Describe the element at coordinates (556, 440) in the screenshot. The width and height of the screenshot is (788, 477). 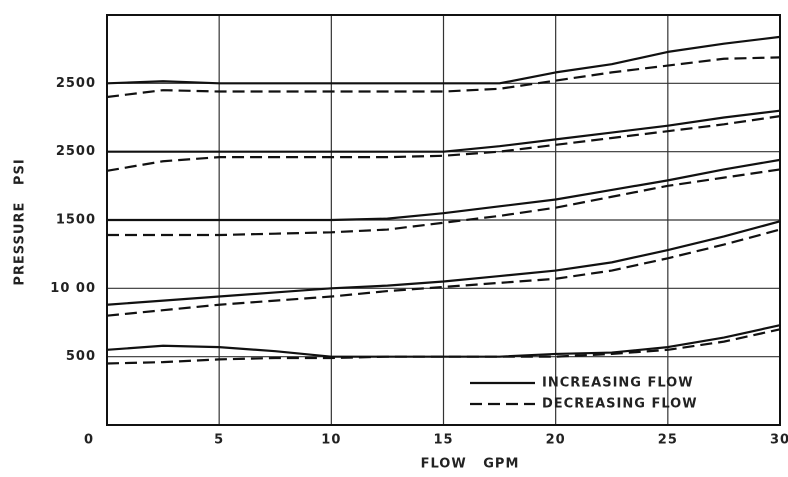
I see `x-tick-label: 20` at that location.